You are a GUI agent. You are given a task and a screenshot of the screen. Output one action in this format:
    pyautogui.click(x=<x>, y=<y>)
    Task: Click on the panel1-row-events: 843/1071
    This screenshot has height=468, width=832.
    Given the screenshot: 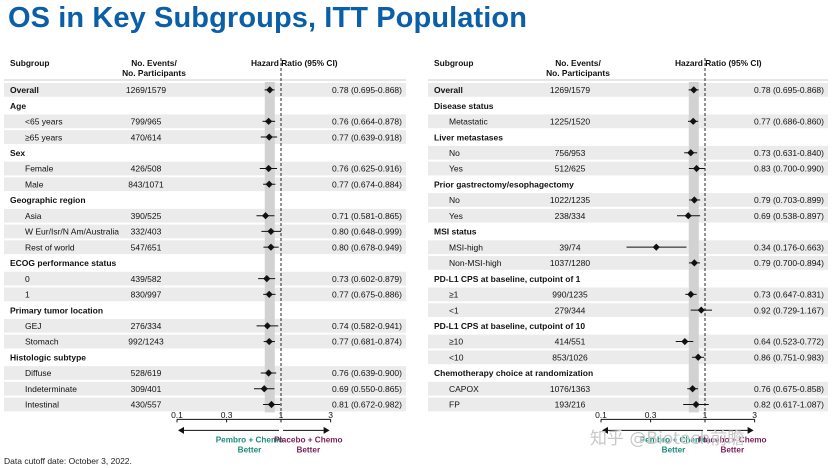 What is the action you would take?
    pyautogui.click(x=146, y=184)
    